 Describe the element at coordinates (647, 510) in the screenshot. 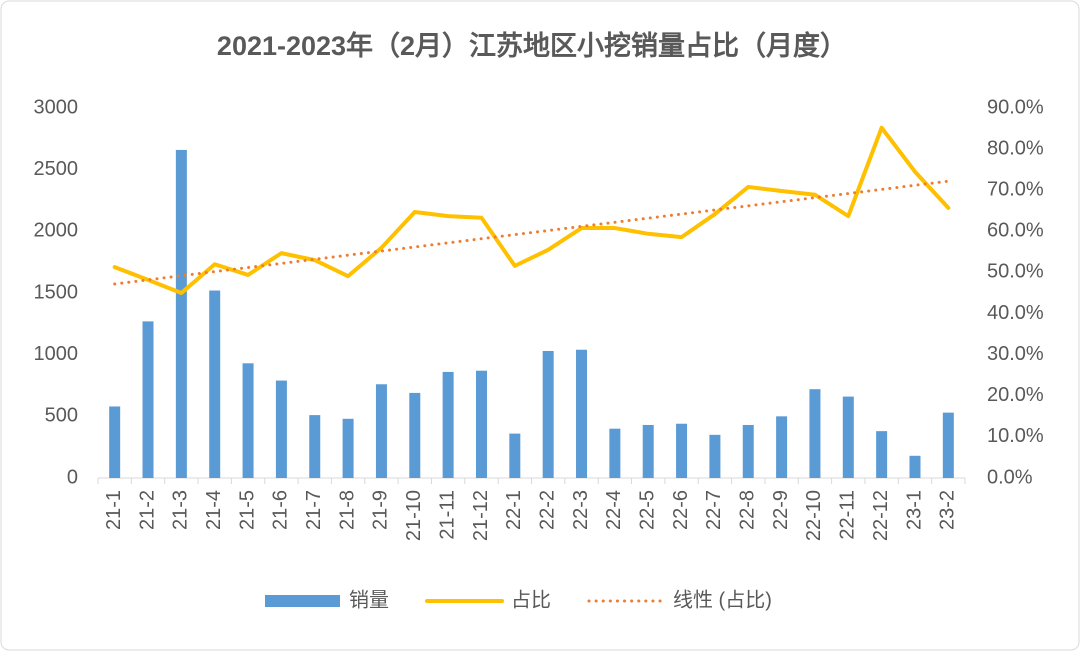

I see `x-tick-label: 22-5` at that location.